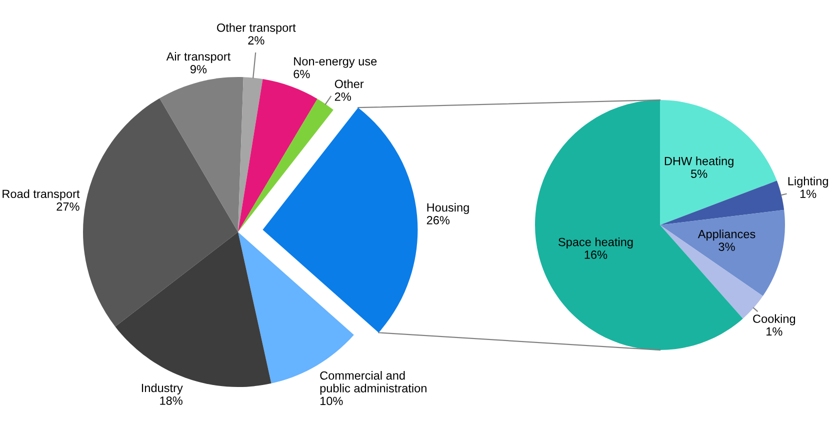 Image resolution: width=840 pixels, height=423 pixels. What do you see at coordinates (41, 194) in the screenshot?
I see `slice-label: Road transport` at bounding box center [41, 194].